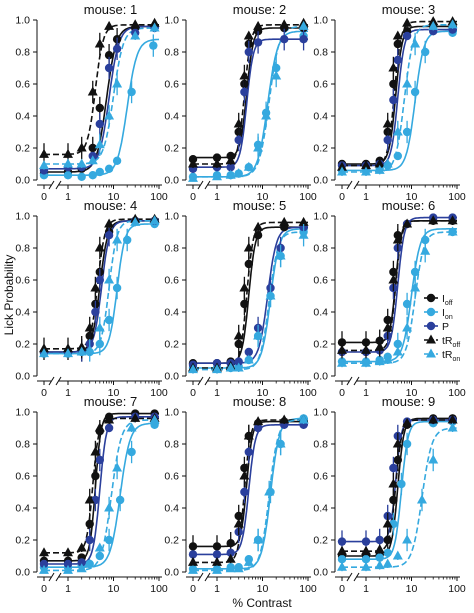 This screenshot has height=613, width=474. I want to click on panel-title: mouse: 6, so click(408, 205).